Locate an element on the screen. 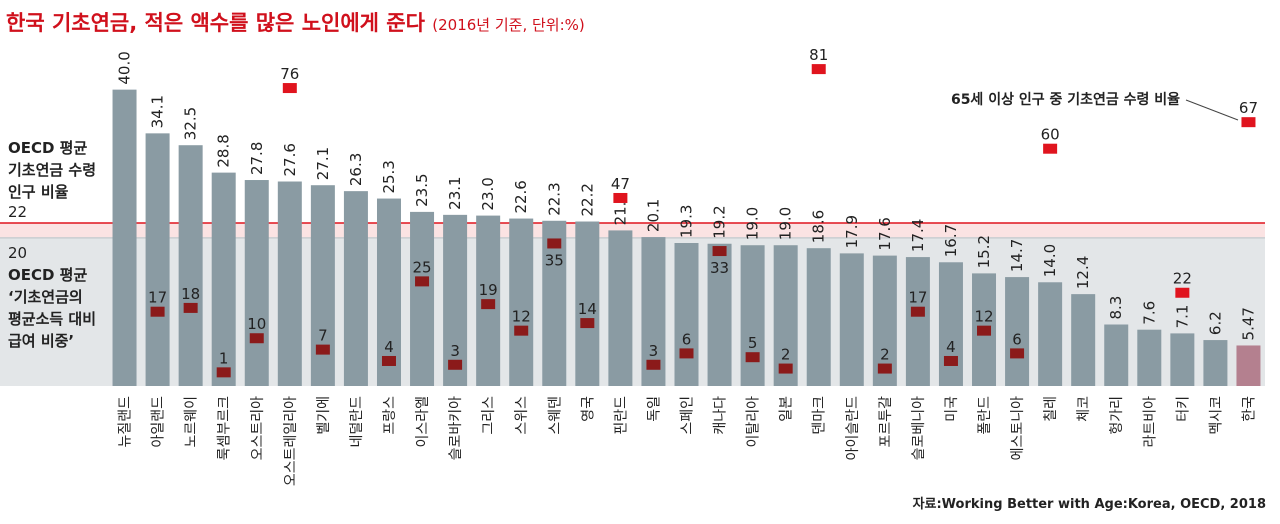  x-tick-label: 폴란드 is located at coordinates (985, 415).